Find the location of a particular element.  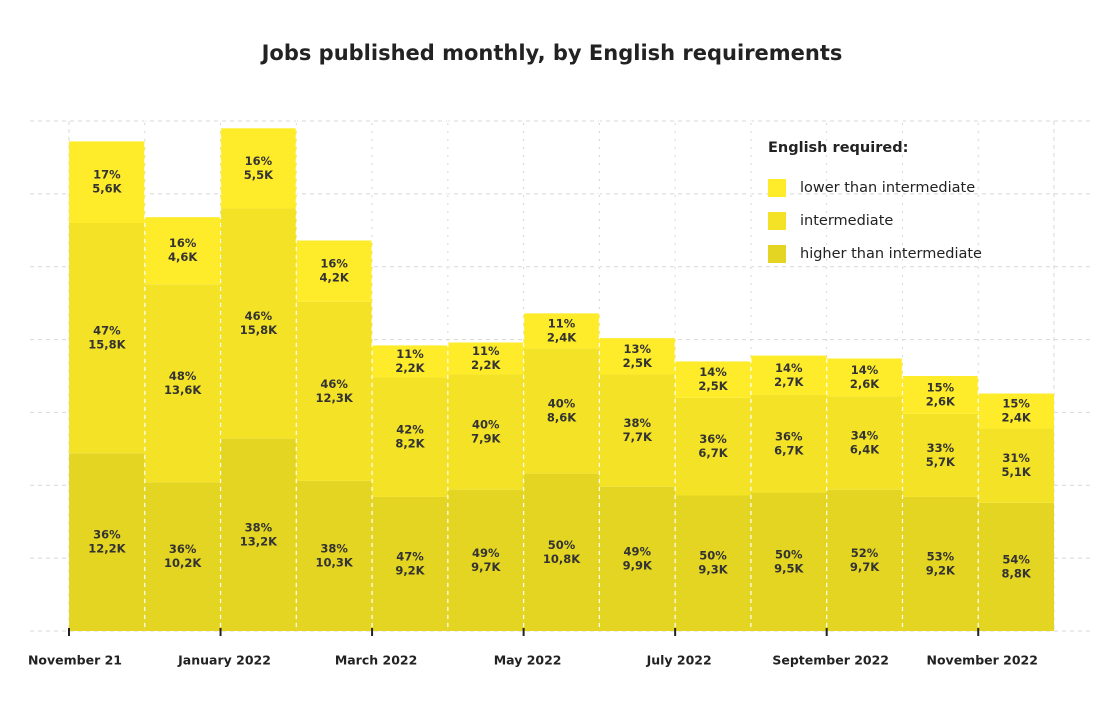

value-label: 10,2K is located at coordinates (183, 563).